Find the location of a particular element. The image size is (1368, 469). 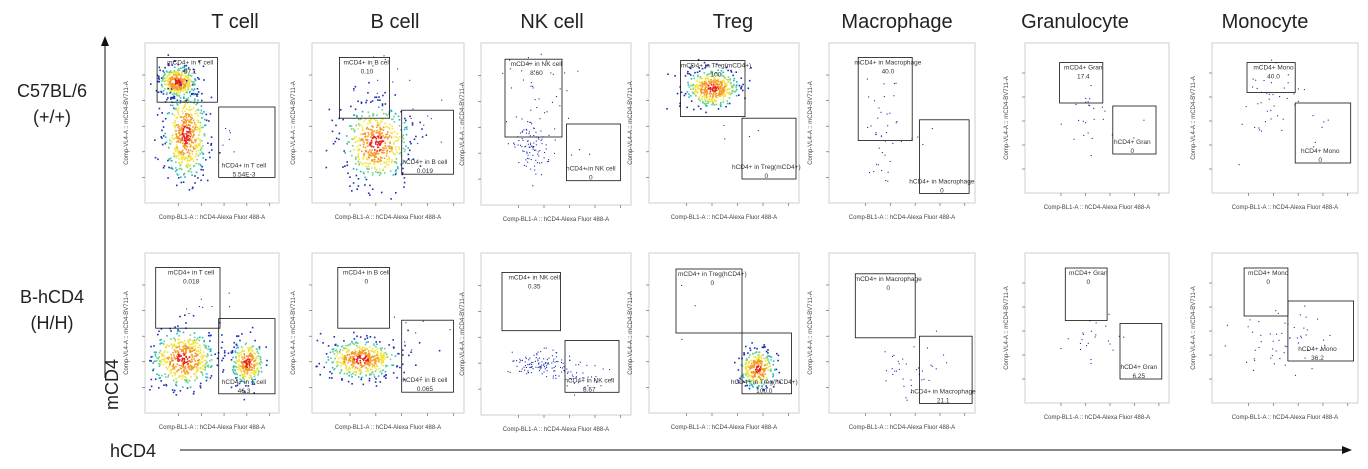

panel-y-axis-label: Comp-VL4-A :: mCD4-BV711-A is located at coordinates (463, 334).